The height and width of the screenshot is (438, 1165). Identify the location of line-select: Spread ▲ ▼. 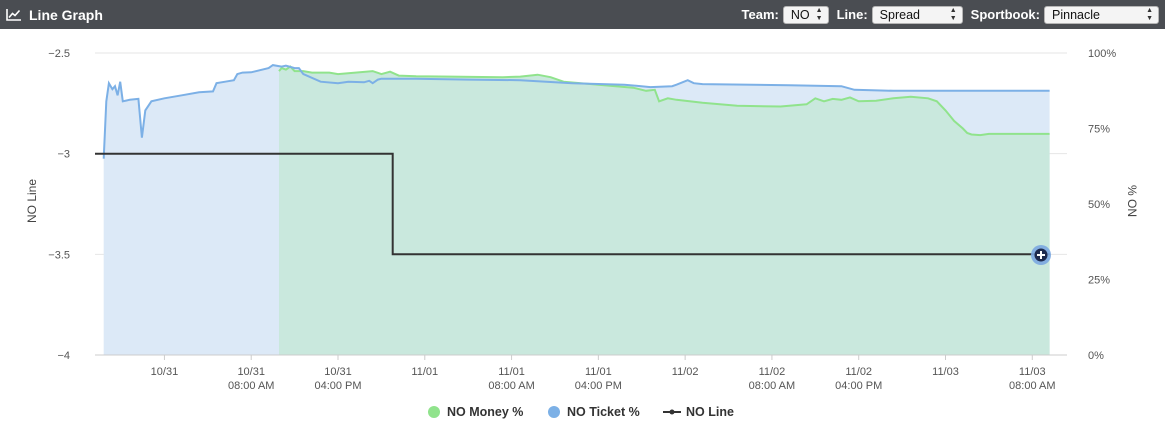
(917, 14).